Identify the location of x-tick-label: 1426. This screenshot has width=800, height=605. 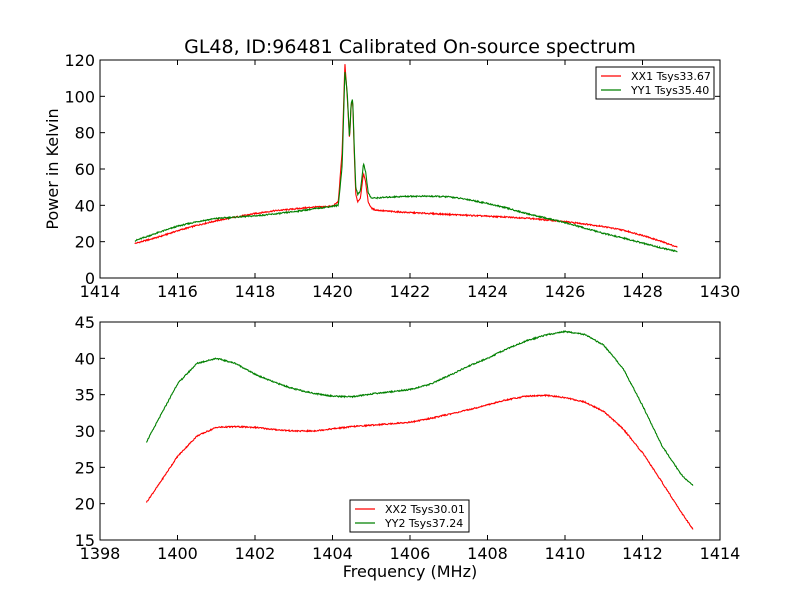
(565, 291).